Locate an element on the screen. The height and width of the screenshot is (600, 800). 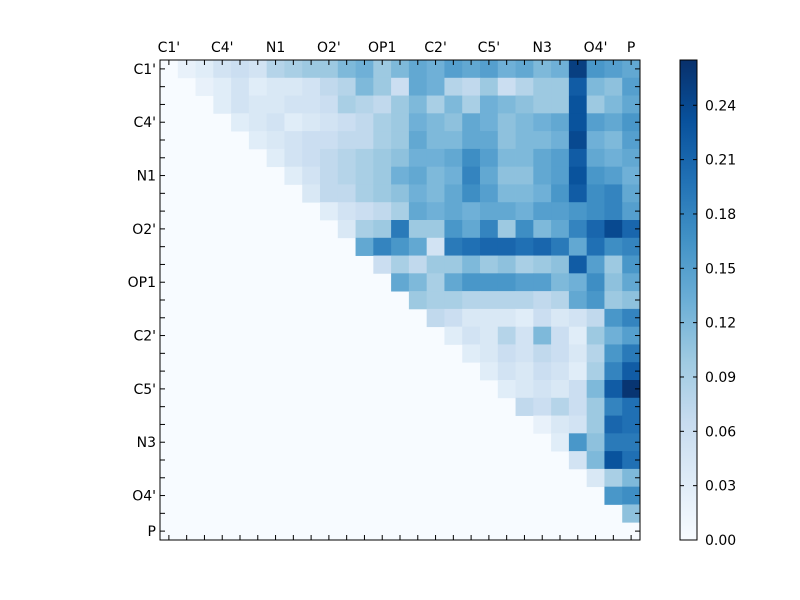
y-tick-label: N3 is located at coordinates (146, 443).